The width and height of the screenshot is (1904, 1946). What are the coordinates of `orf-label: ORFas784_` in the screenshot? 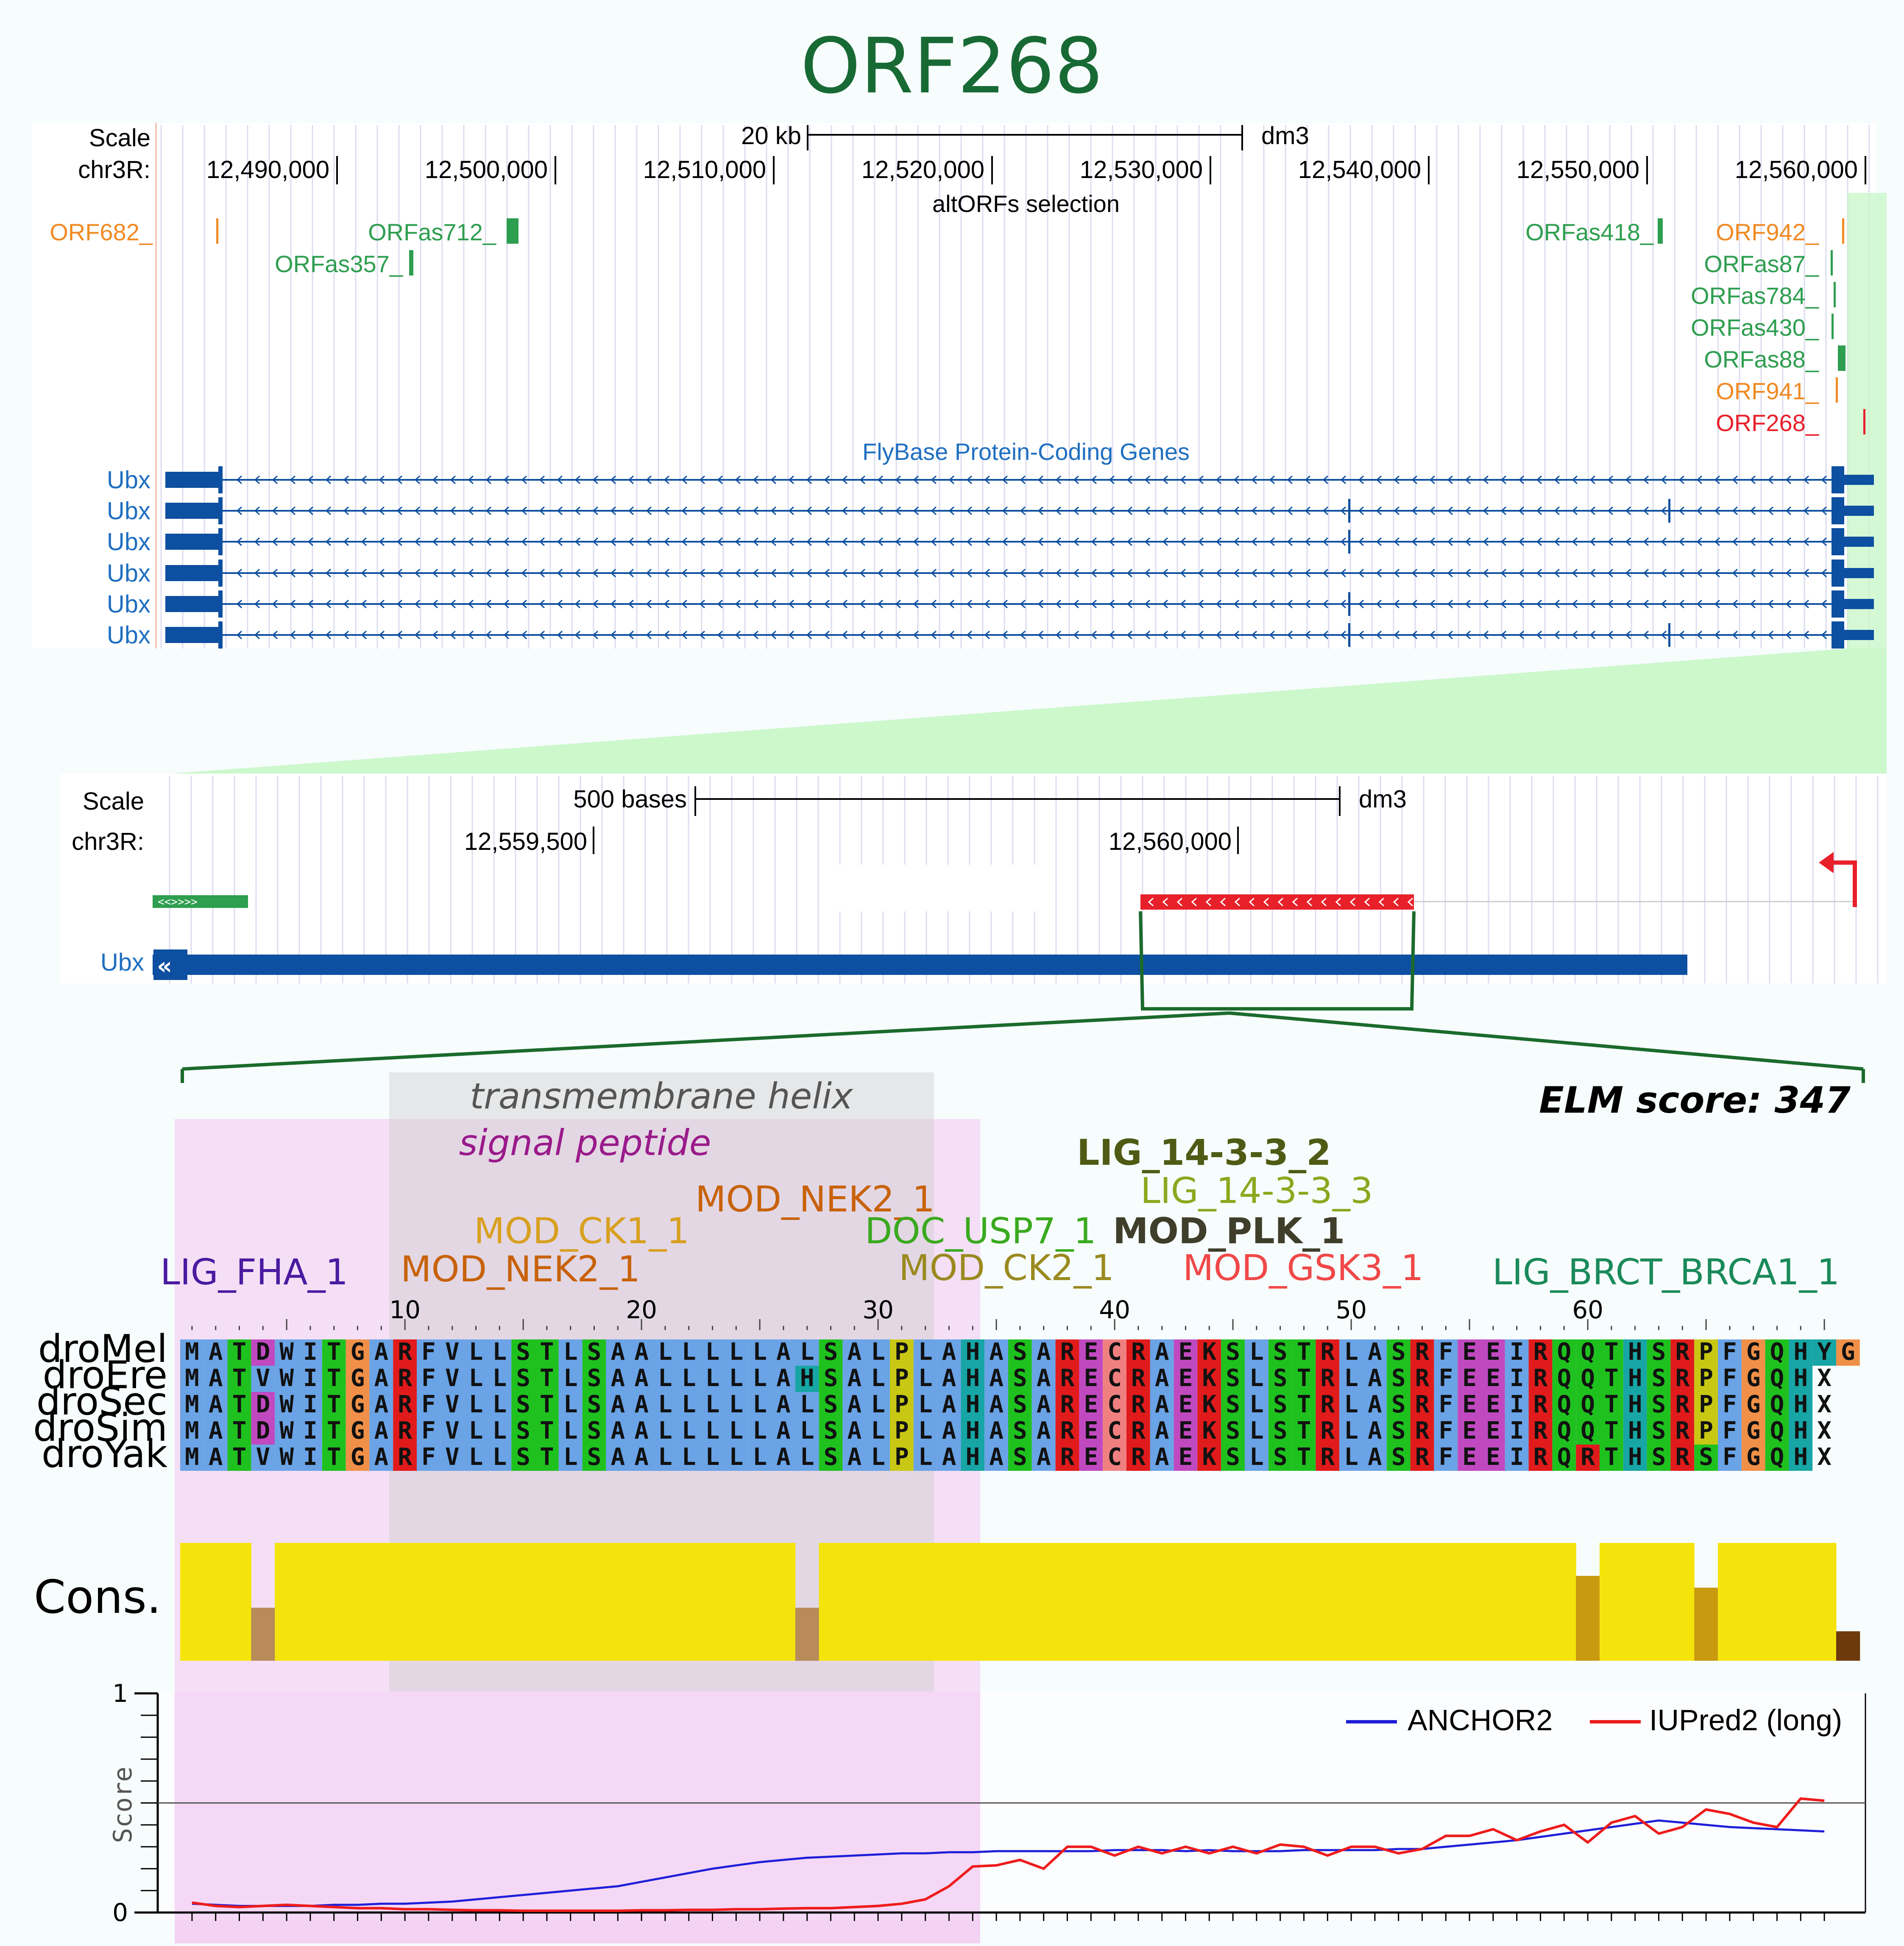 It's located at (1755, 296).